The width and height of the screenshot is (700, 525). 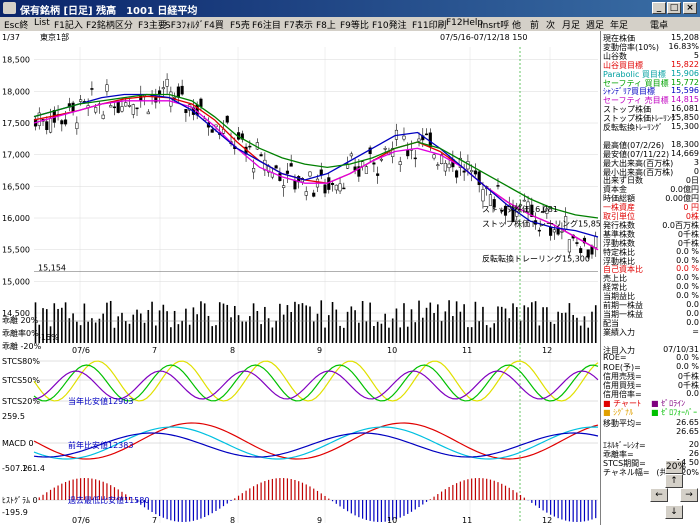 What do you see at coordinates (232, 520) in the screenshot?
I see `month-label-bottom: 8` at bounding box center [232, 520].